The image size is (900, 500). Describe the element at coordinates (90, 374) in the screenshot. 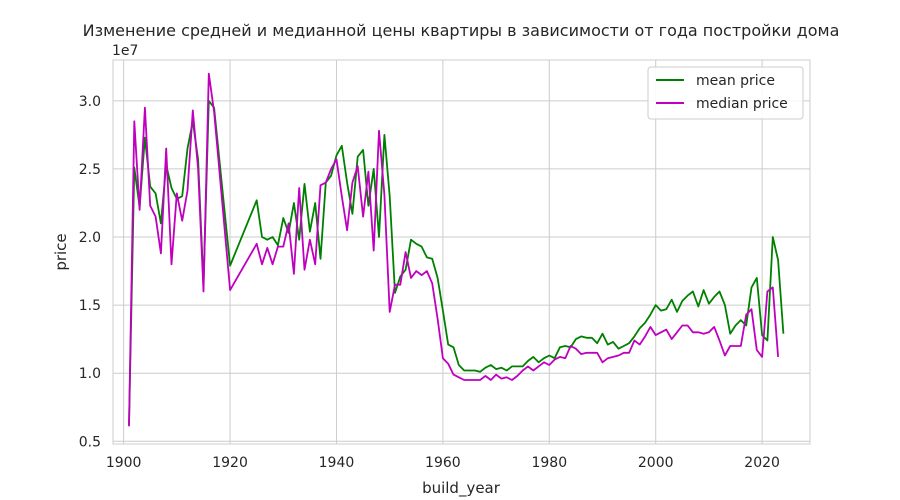

I see `y-tick-label-1: 1.0` at that location.